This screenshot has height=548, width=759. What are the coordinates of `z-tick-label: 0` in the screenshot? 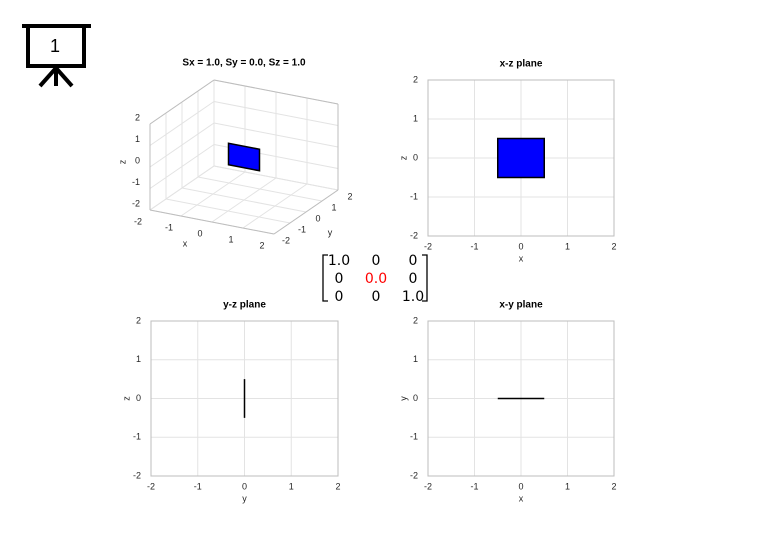 It's located at (137, 160).